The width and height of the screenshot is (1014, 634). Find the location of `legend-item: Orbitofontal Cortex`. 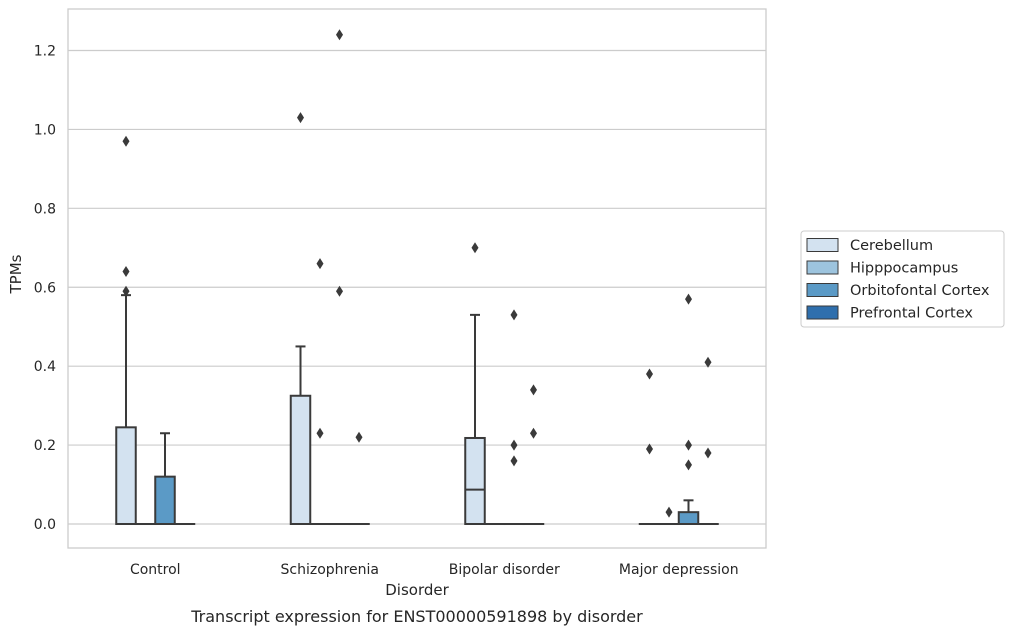

legend-item: Orbitofontal Cortex is located at coordinates (898, 291).